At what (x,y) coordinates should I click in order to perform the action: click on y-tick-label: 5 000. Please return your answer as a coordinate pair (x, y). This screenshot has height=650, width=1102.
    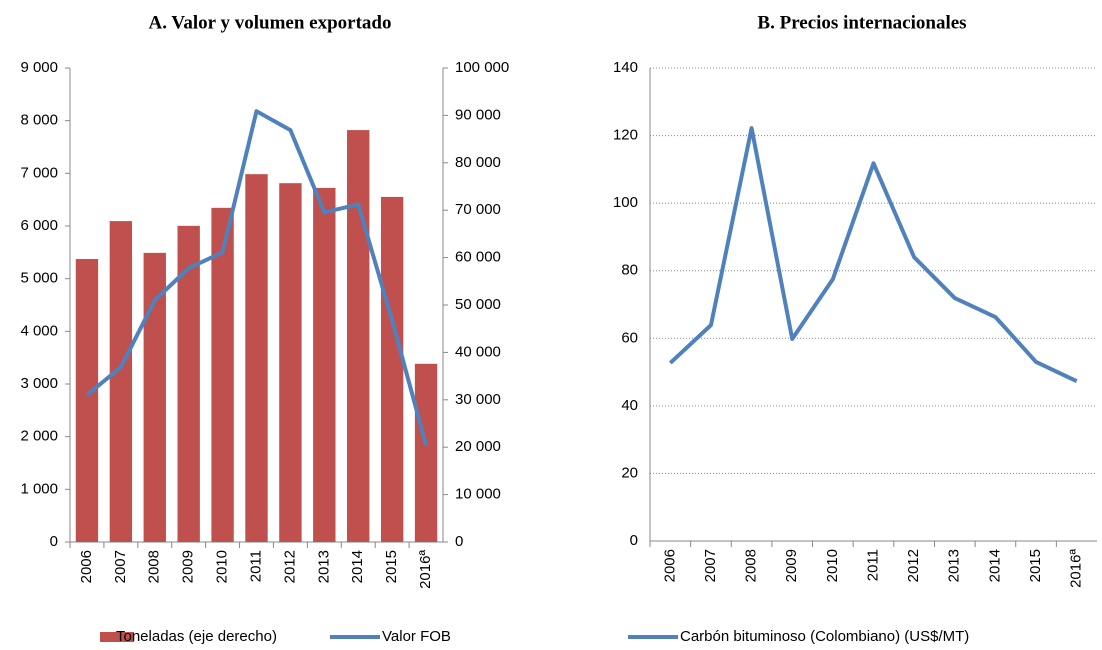
    Looking at the image, I should click on (39, 278).